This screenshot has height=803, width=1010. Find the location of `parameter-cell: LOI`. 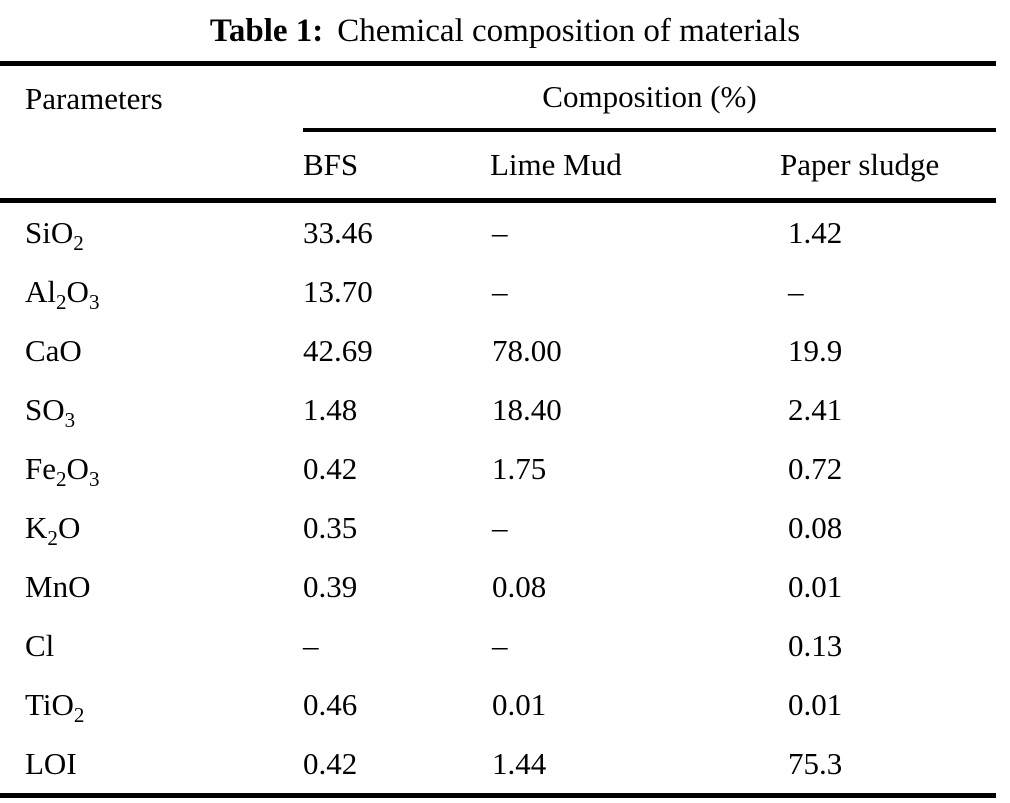

parameter-cell: LOI is located at coordinates (51, 763).